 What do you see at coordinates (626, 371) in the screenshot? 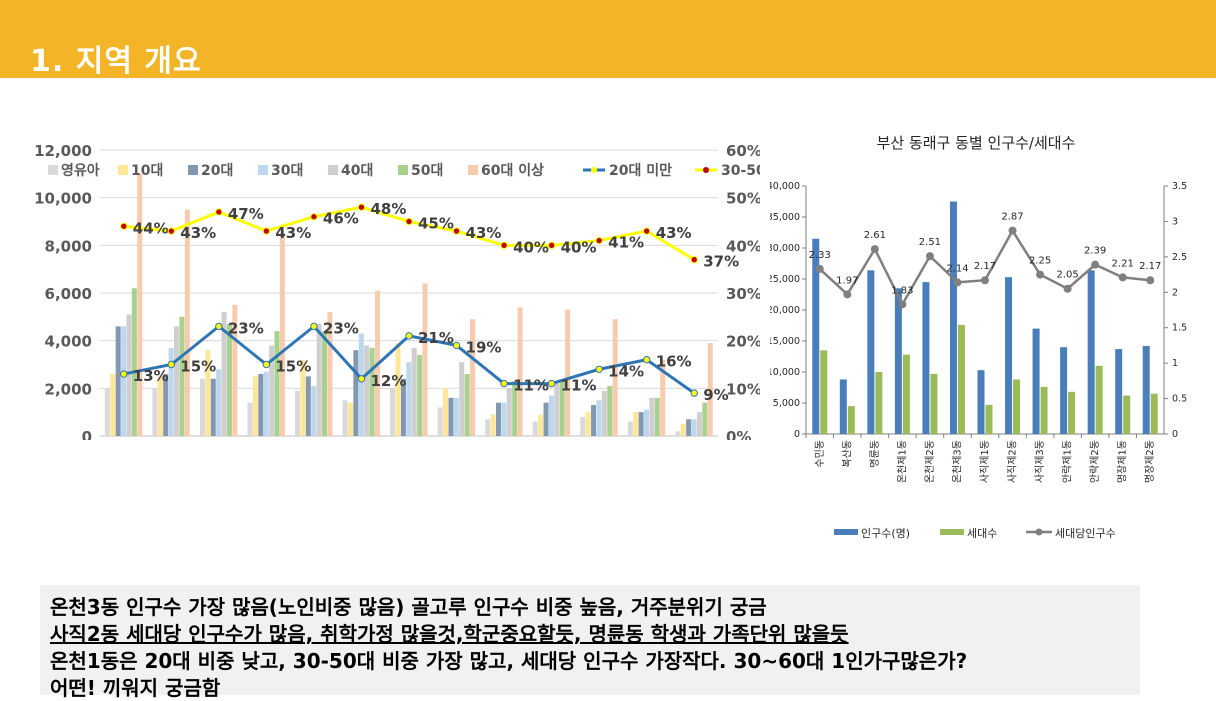
I see `data-label: 14%` at bounding box center [626, 371].